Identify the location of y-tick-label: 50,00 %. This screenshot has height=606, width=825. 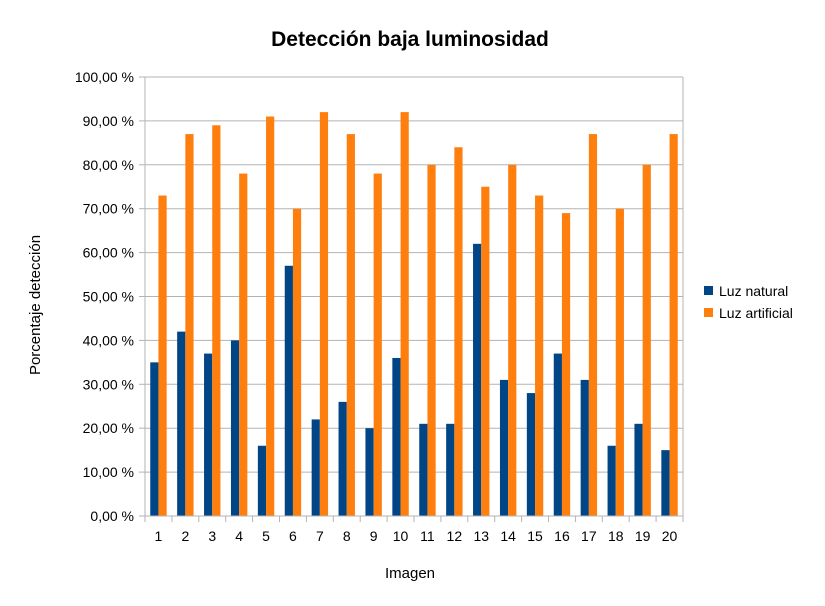
(108, 297).